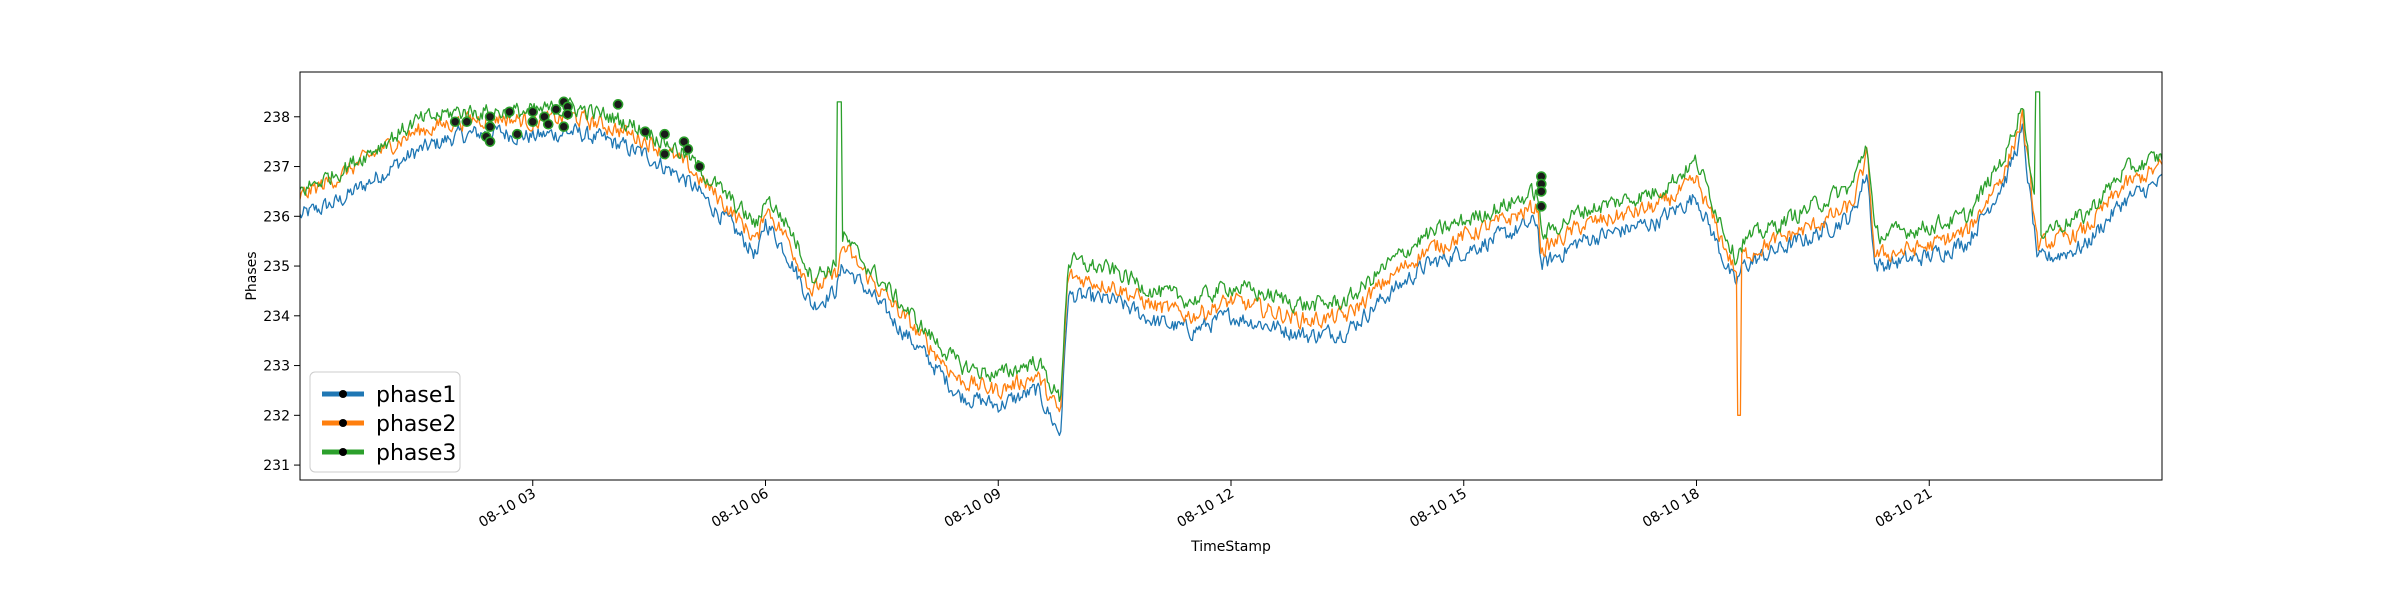 The image size is (2400, 605). Describe the element at coordinates (416, 453) in the screenshot. I see `legend-label: phase3` at that location.